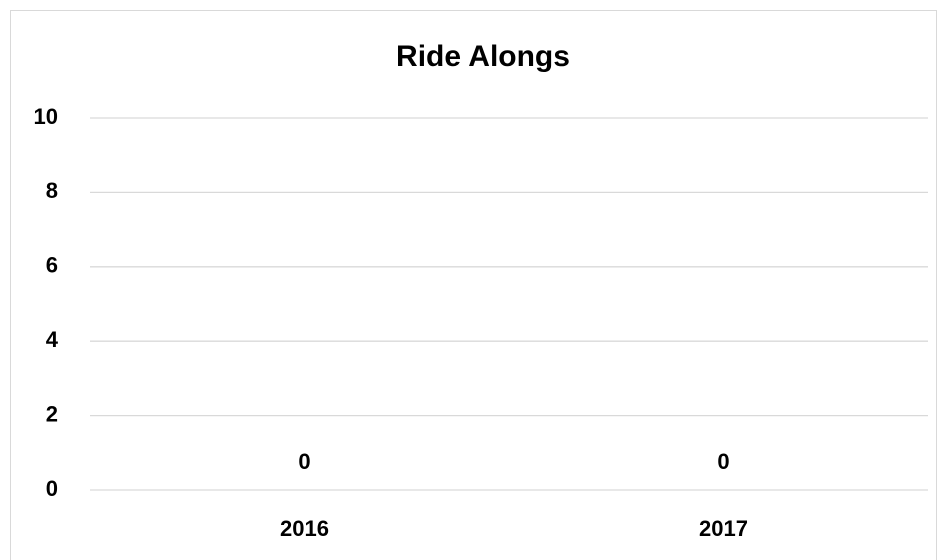 The height and width of the screenshot is (560, 947). Describe the element at coordinates (483, 56) in the screenshot. I see `chart-title: Ride Alongs` at that location.